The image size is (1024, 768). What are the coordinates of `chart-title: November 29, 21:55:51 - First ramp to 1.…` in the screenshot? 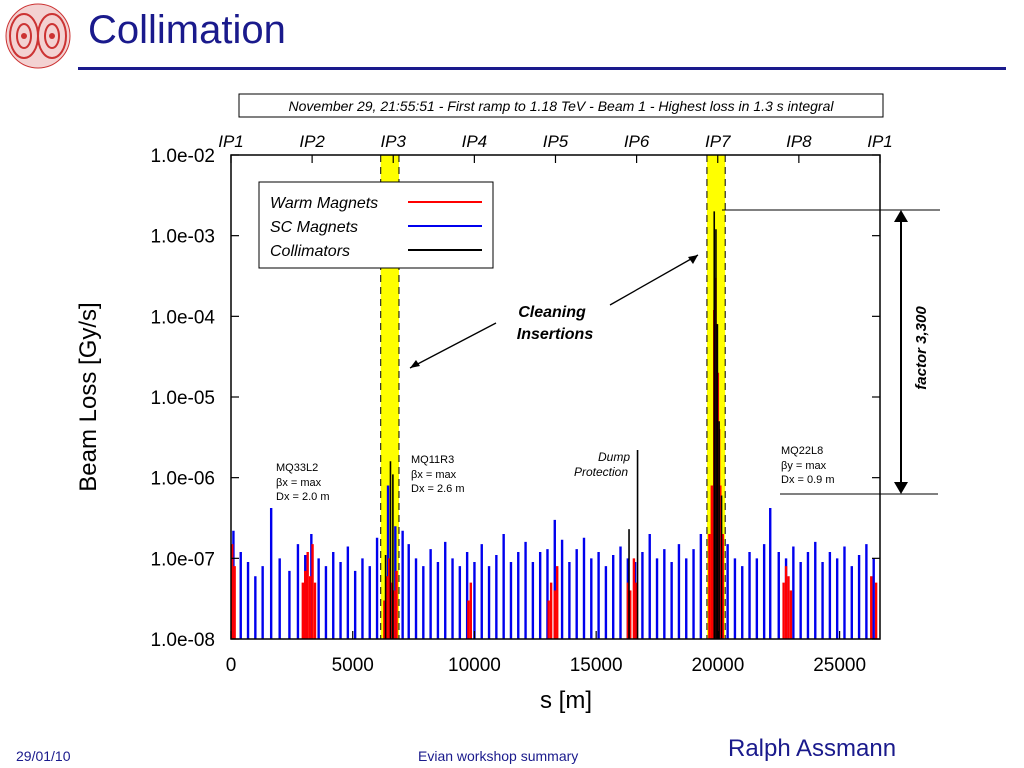 It's located at (562, 106).